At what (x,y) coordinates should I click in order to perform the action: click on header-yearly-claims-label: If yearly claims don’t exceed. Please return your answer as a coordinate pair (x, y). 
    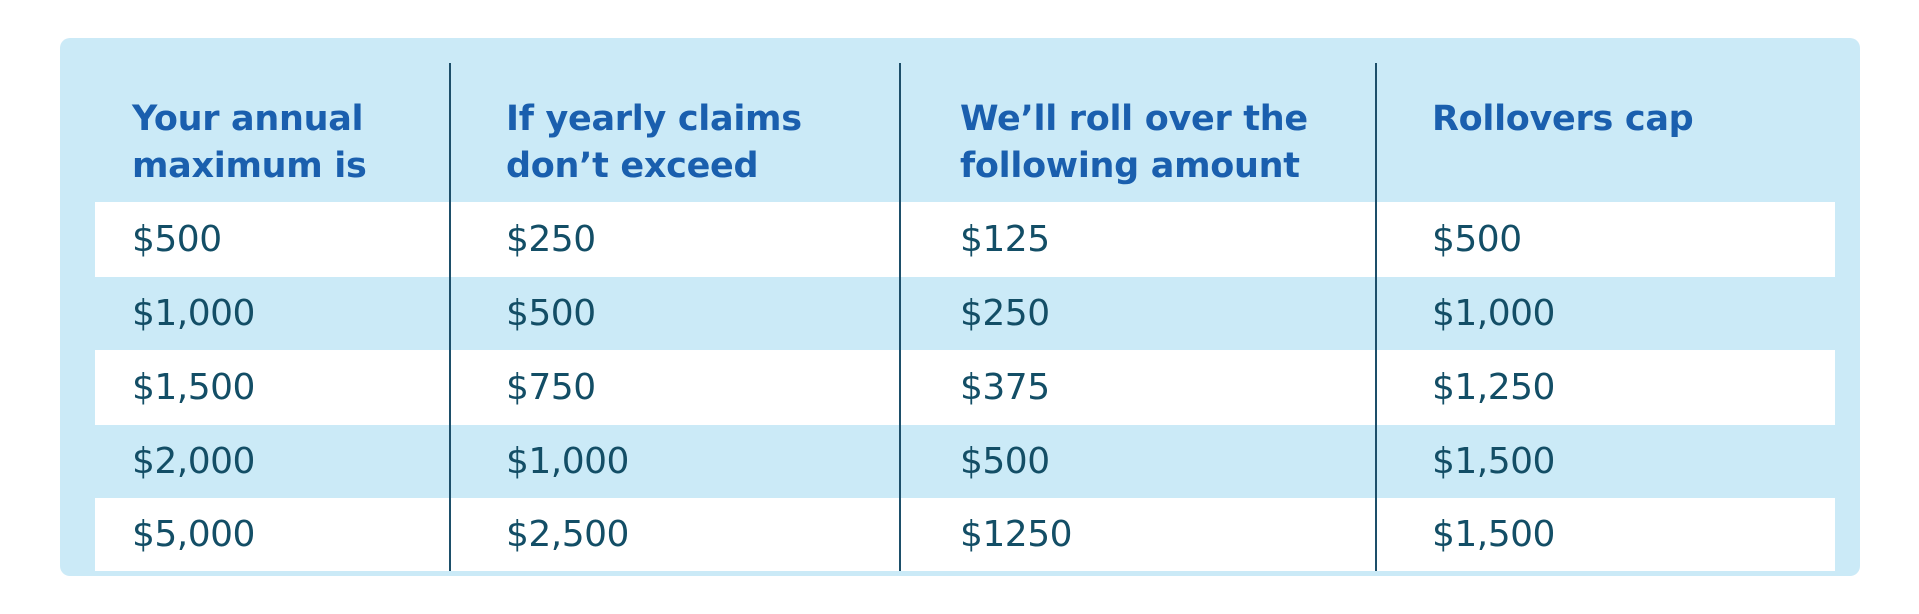
    Looking at the image, I should click on (654, 142).